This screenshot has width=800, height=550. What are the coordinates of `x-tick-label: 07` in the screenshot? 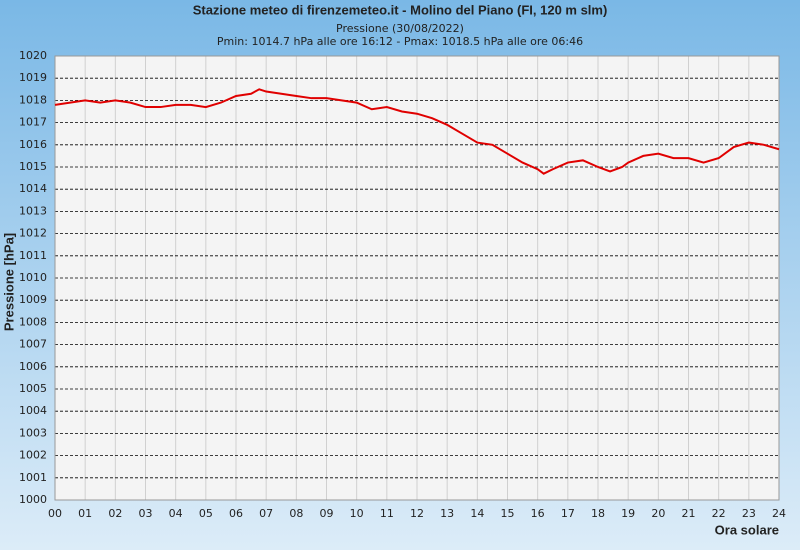 It's located at (266, 513).